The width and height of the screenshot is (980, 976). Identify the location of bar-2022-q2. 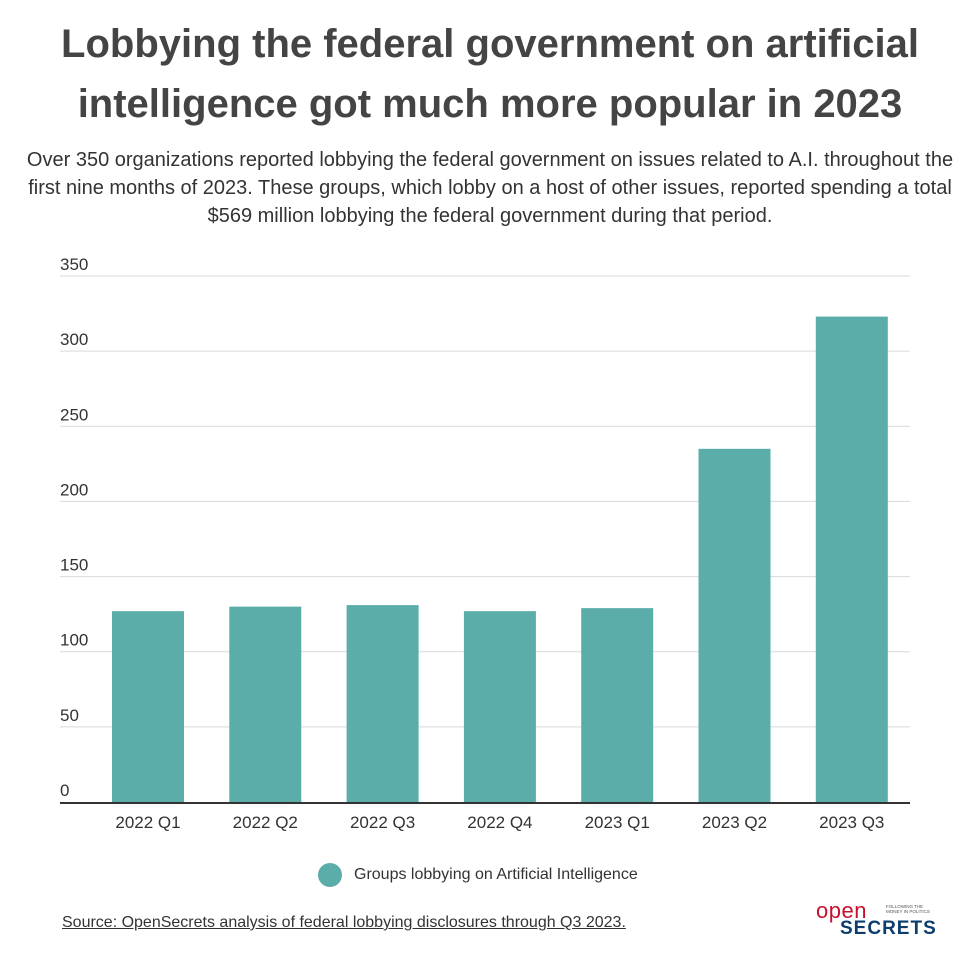
(265, 704).